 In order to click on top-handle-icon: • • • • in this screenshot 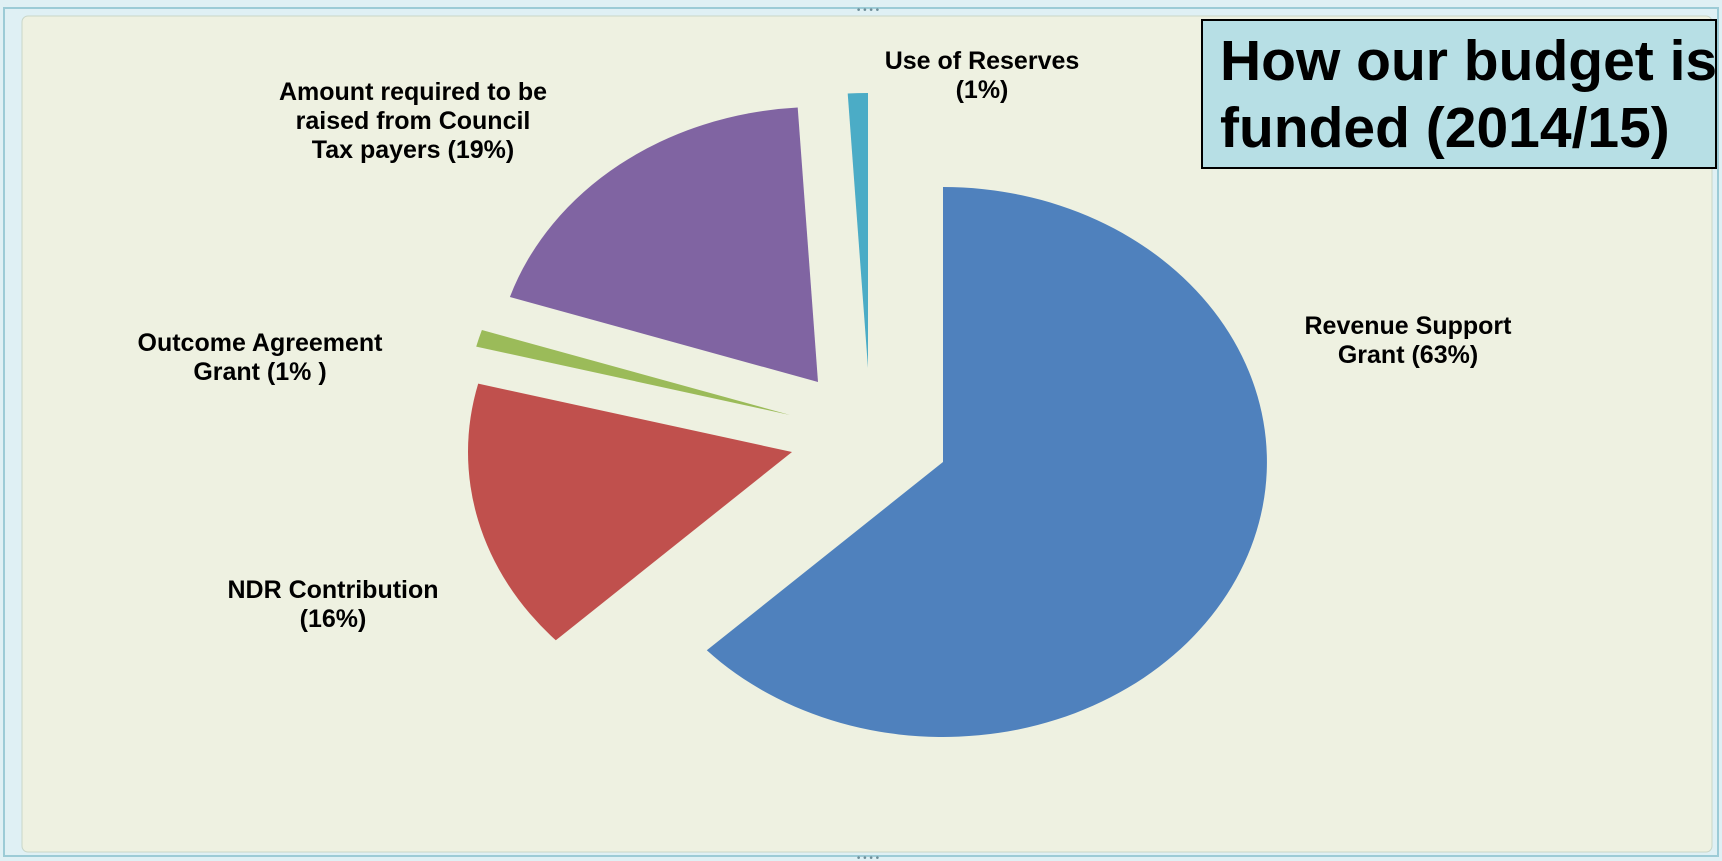, I will do `click(868, 10)`.